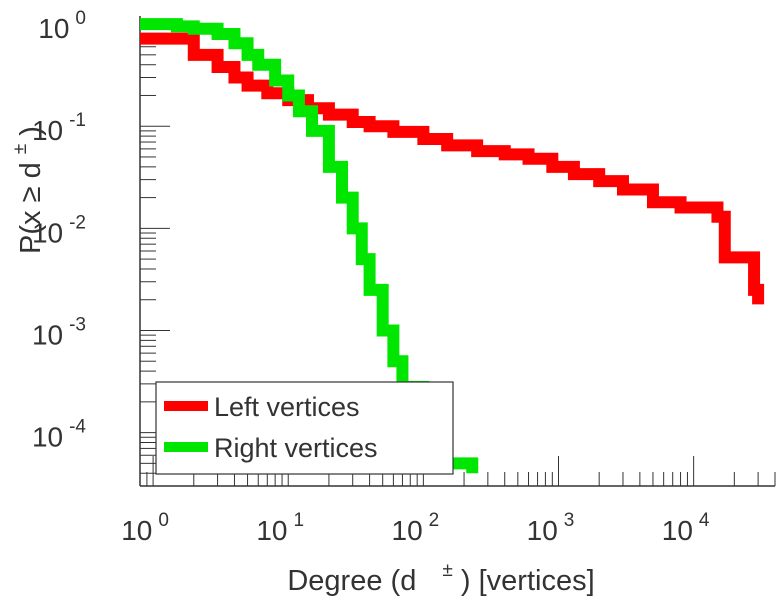 Image resolution: width=780 pixels, height=600 pixels. I want to click on legend-label: Right vertices, so click(296, 448).